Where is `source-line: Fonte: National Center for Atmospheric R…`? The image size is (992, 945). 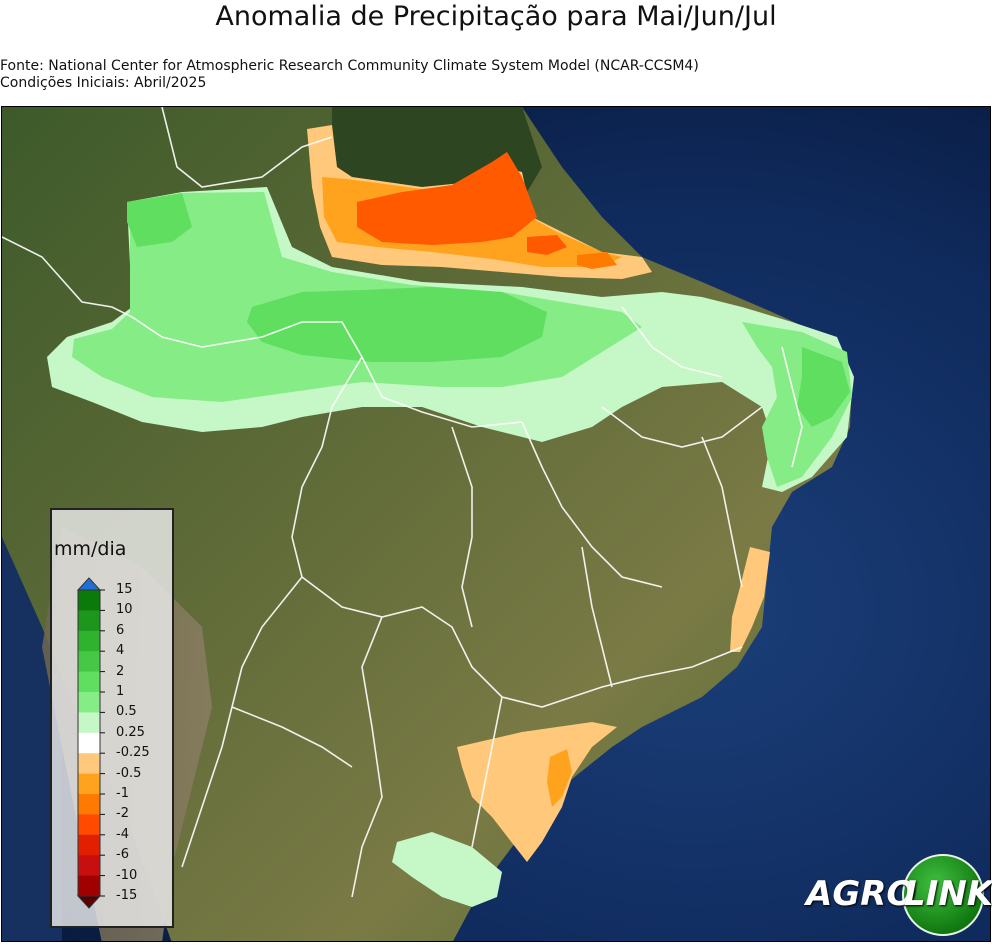 source-line: Fonte: National Center for Atmospheric R… is located at coordinates (349, 66).